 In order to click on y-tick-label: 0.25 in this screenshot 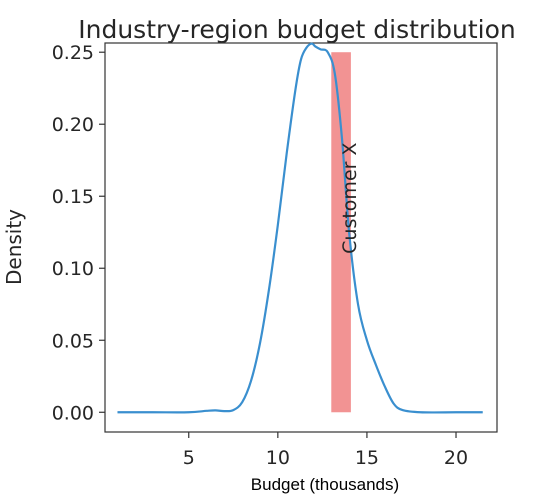, I will do `click(73, 53)`.